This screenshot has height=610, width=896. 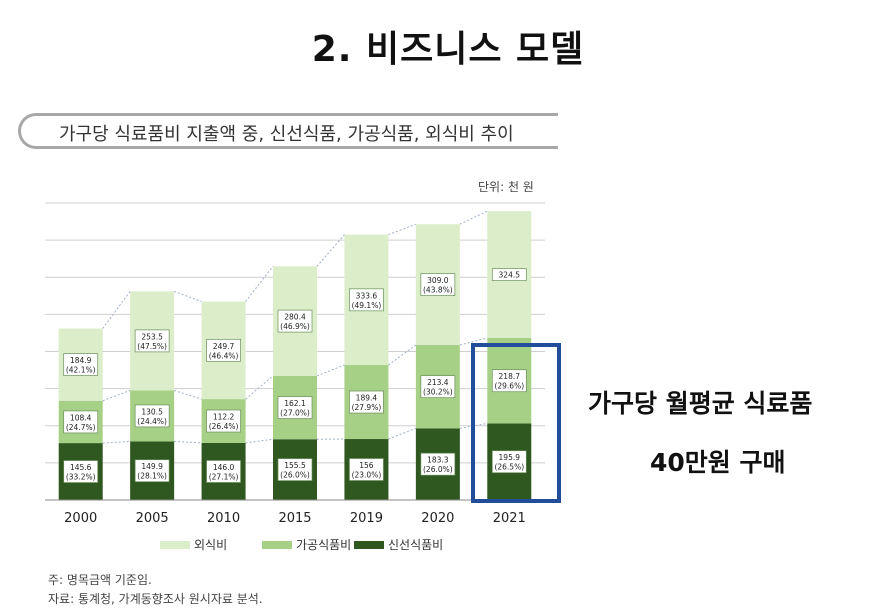 I want to click on data-label-share: (27.9%), so click(x=367, y=407).